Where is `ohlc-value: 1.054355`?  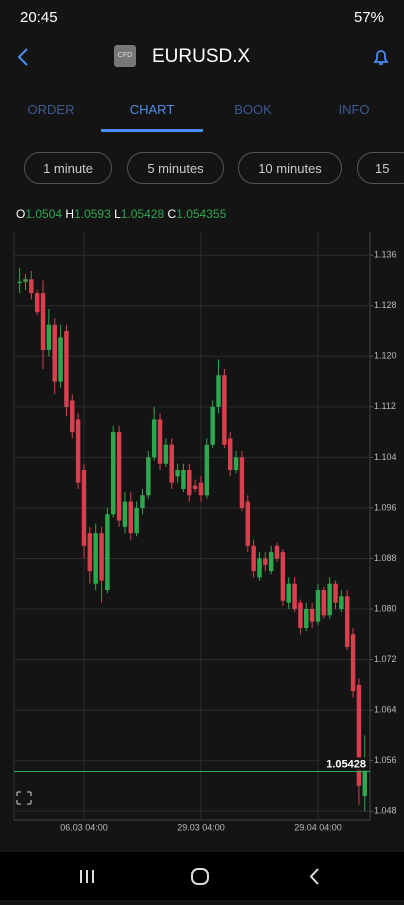 ohlc-value: 1.054355 is located at coordinates (201, 214).